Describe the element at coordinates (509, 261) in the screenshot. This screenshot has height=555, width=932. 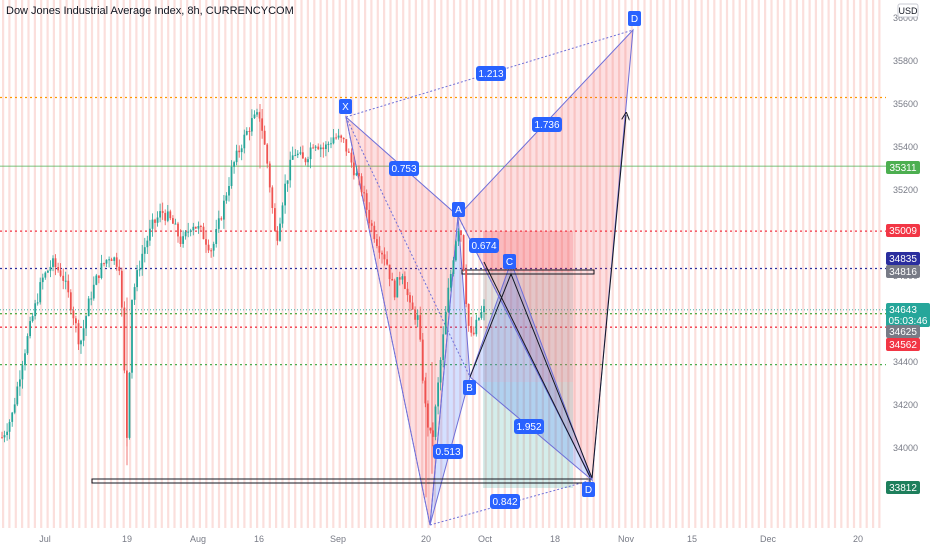
I see `point-label-c: C` at that location.